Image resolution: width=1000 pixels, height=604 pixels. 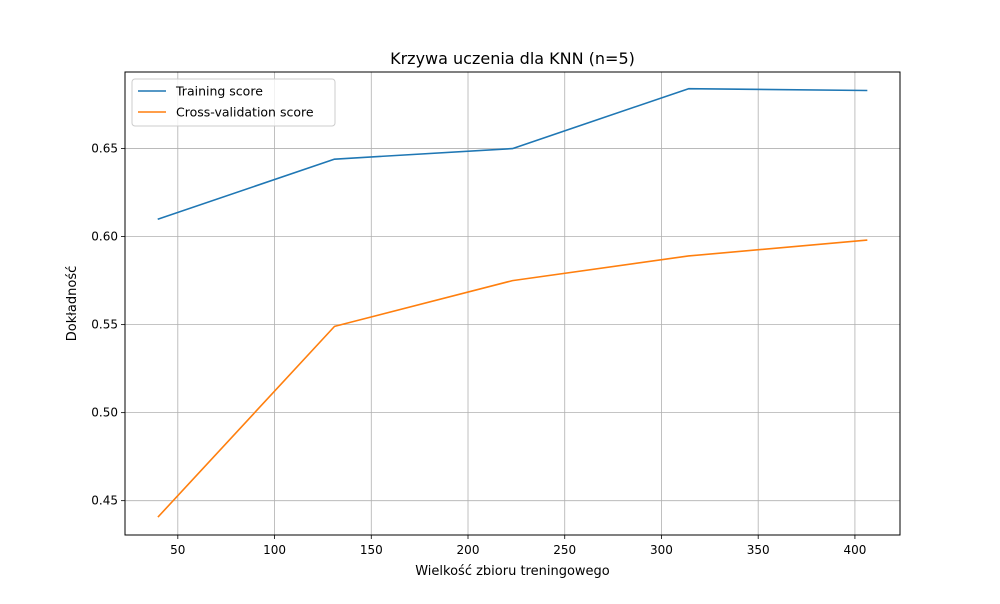 I want to click on x-tick-label: 300, so click(x=661, y=550).